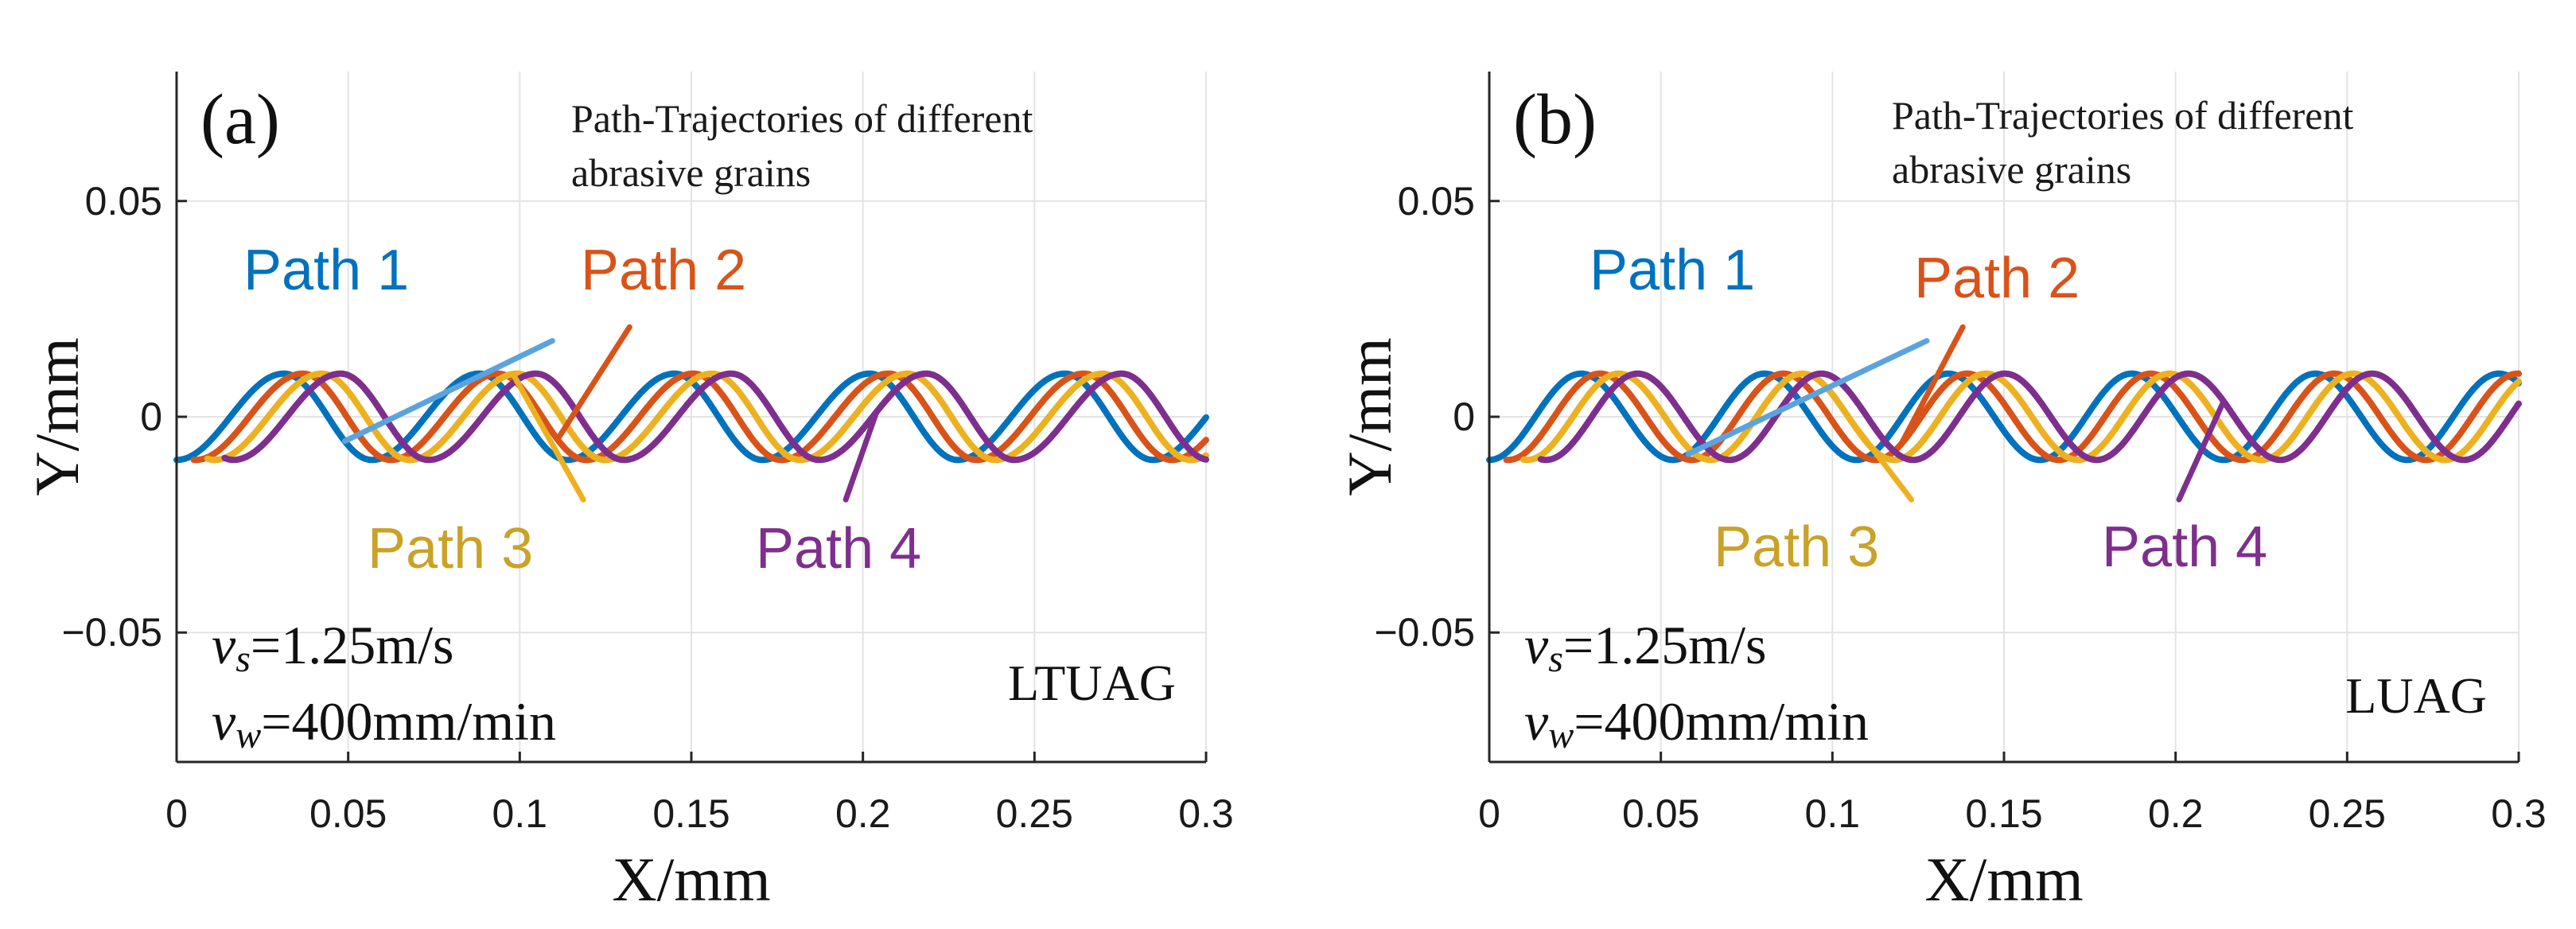  Describe the element at coordinates (2416, 696) in the screenshot. I see `sample-label: LUAG` at that location.